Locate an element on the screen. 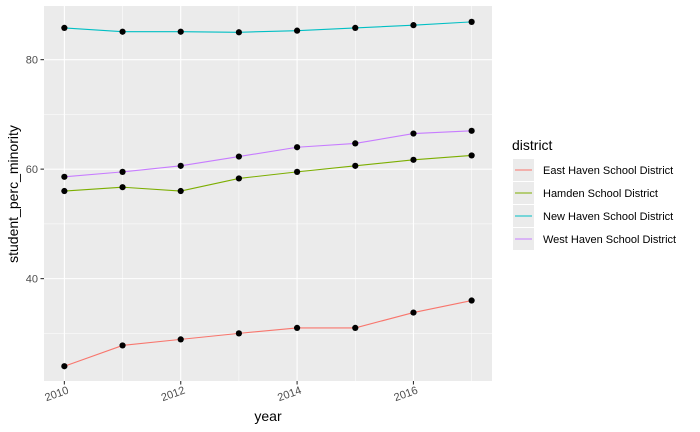 This screenshot has width=700, height=432. x-axis-tick-label: 2014 is located at coordinates (289, 395).